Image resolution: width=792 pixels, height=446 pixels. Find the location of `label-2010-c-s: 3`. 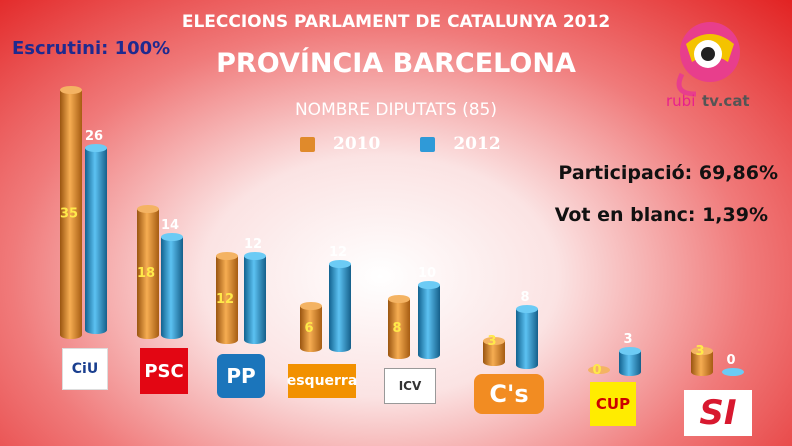

label-2010-c-s: 3 is located at coordinates (491, 341).